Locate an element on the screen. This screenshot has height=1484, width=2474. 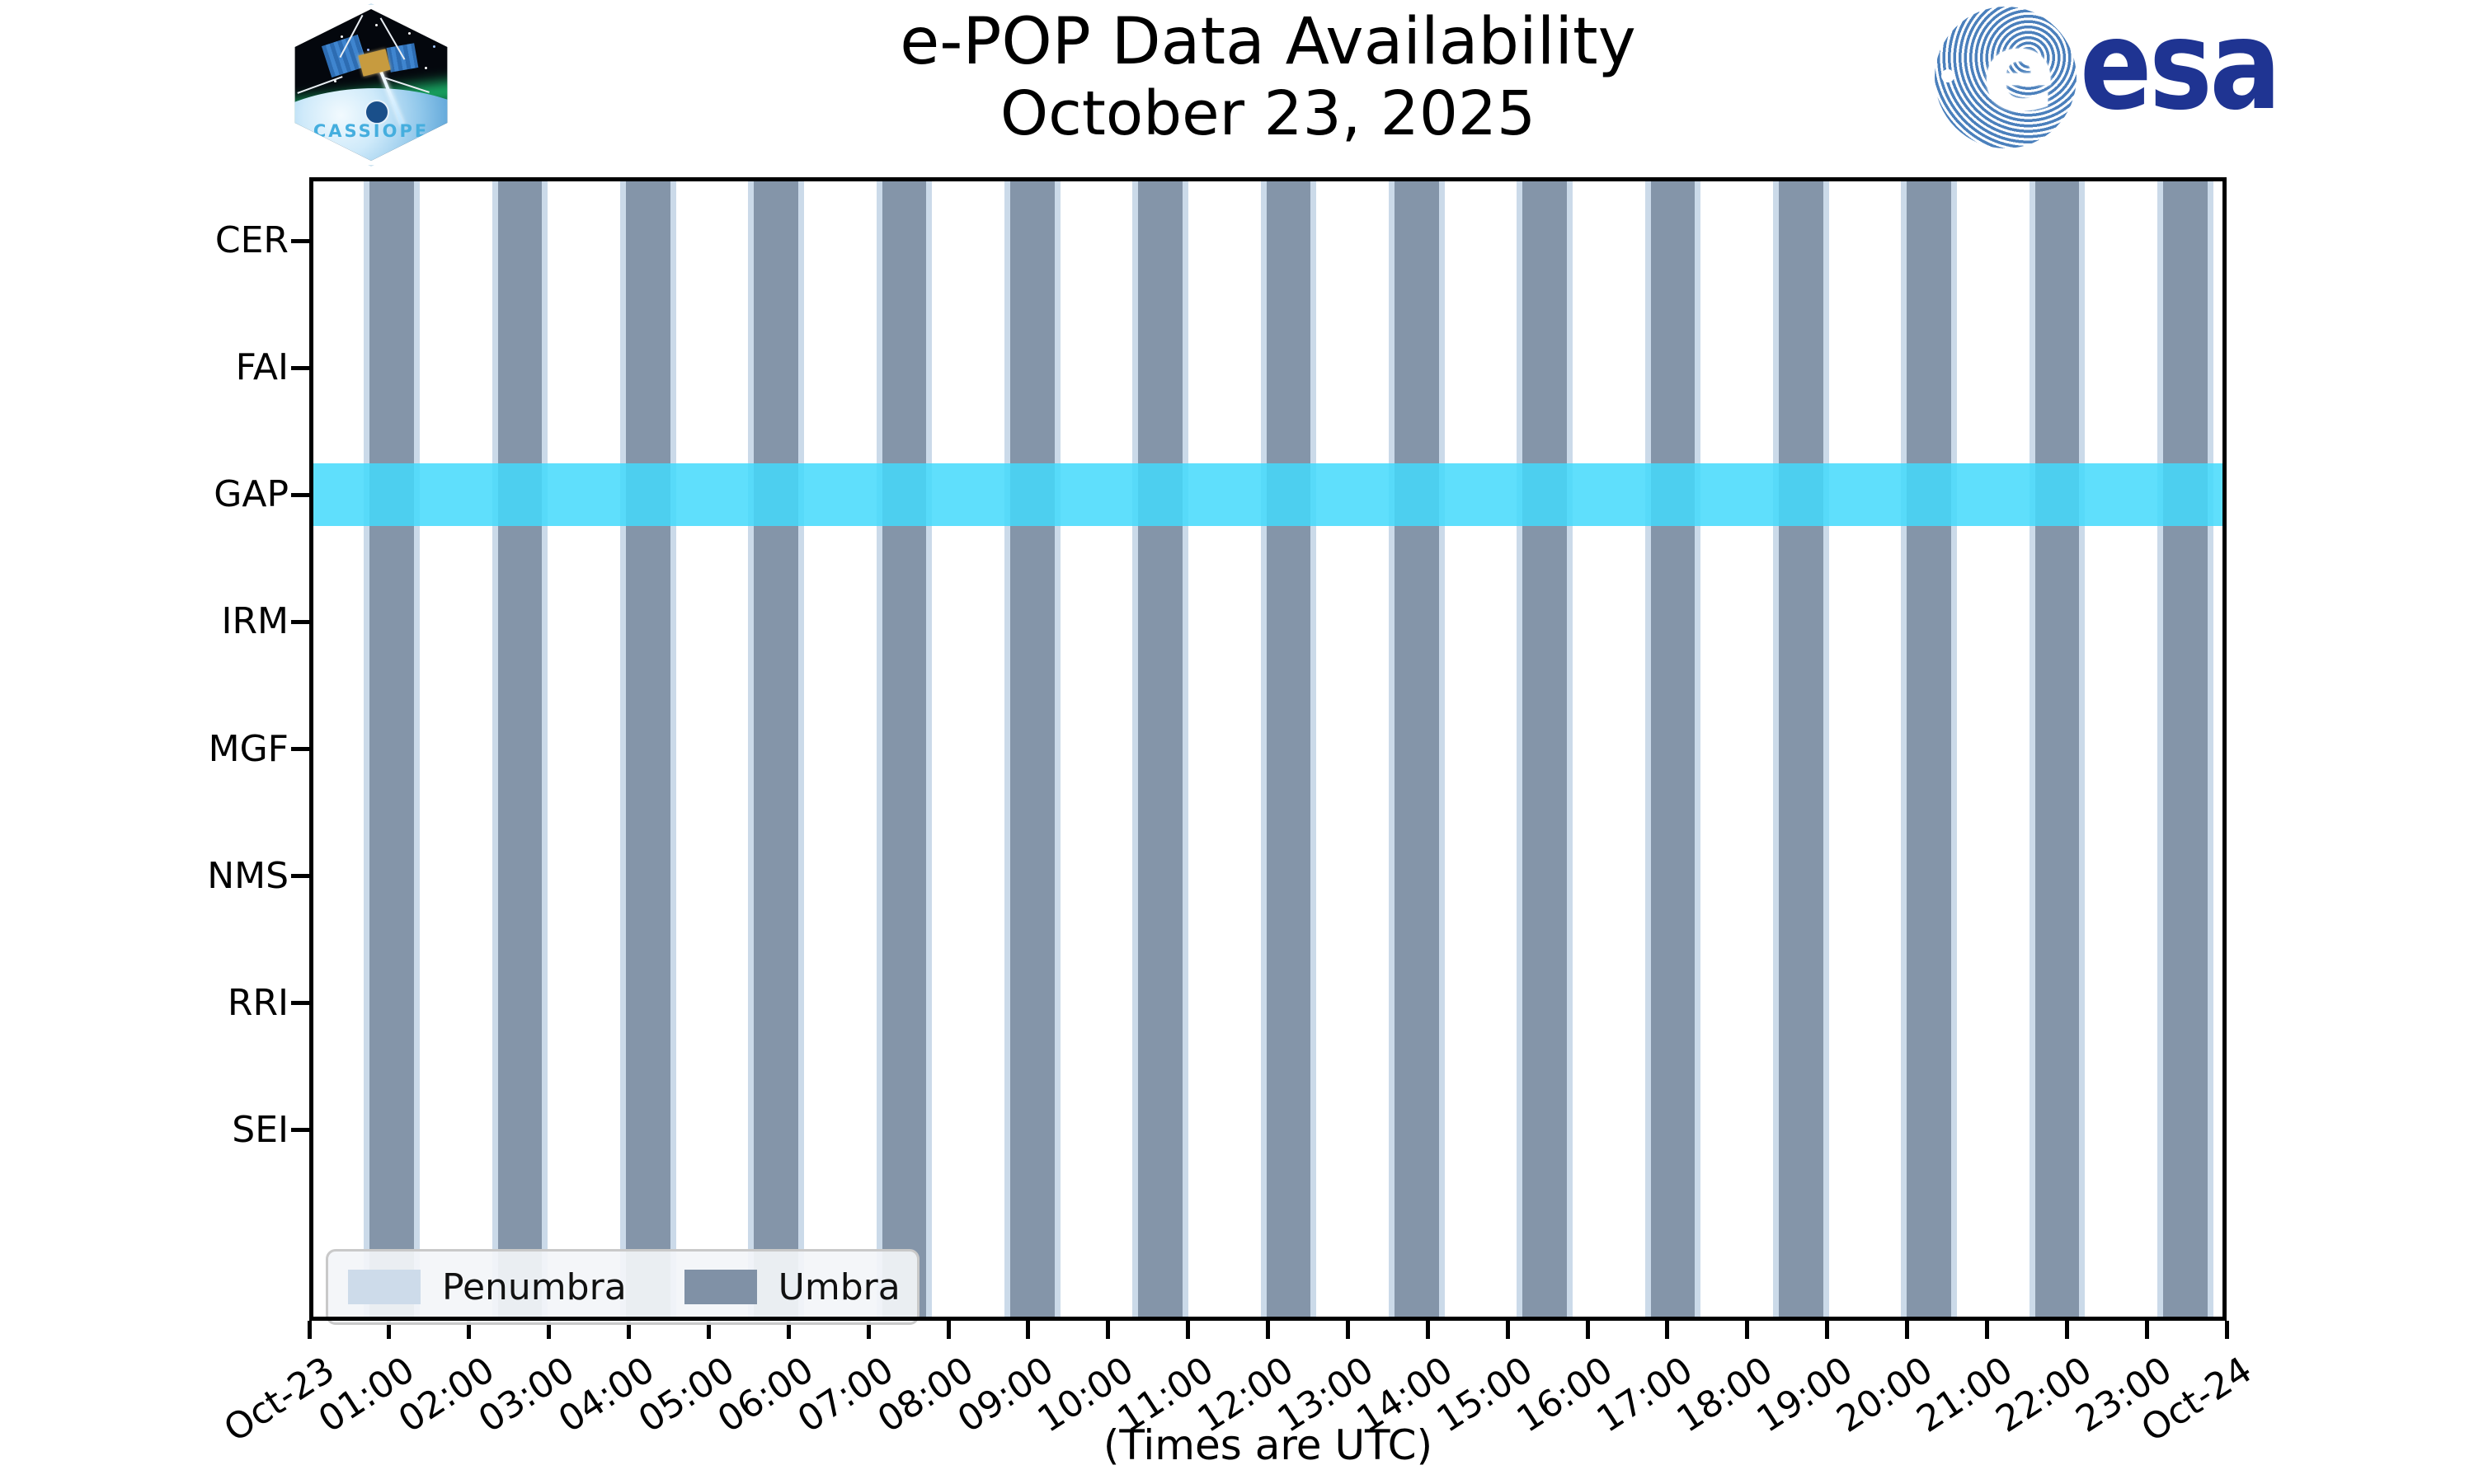
esa-wordmark: esa is located at coordinates (2180, 69).